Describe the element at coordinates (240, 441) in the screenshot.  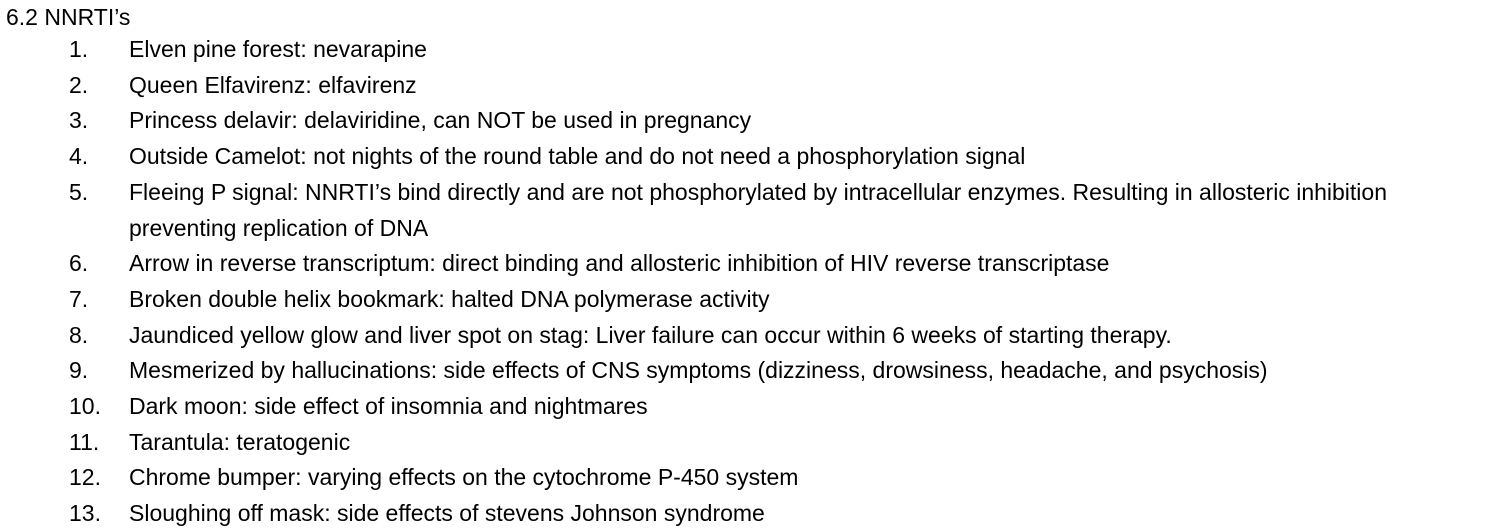
I see `list-item-text: Tarantula: teratogenic` at that location.